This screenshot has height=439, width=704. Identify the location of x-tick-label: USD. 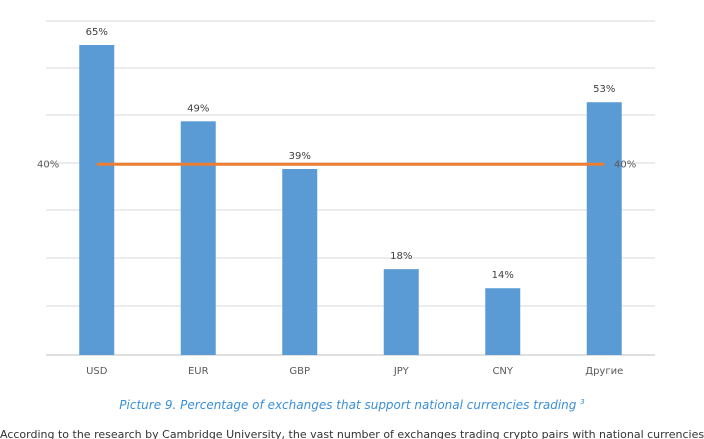
(97, 371).